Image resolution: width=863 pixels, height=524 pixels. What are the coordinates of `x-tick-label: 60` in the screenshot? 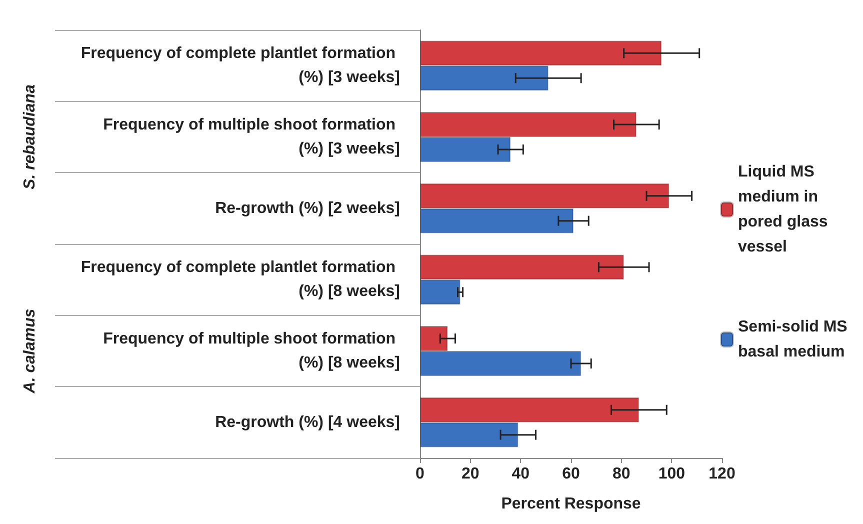 It's located at (571, 474).